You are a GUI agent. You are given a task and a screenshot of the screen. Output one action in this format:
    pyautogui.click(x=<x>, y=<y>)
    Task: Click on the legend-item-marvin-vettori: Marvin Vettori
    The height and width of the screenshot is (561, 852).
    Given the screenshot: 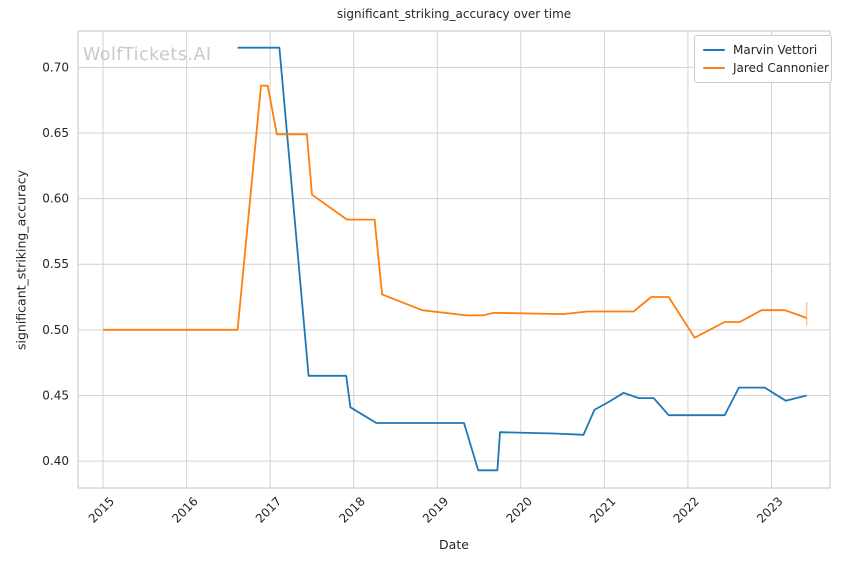 What is the action you would take?
    pyautogui.click(x=763, y=50)
    